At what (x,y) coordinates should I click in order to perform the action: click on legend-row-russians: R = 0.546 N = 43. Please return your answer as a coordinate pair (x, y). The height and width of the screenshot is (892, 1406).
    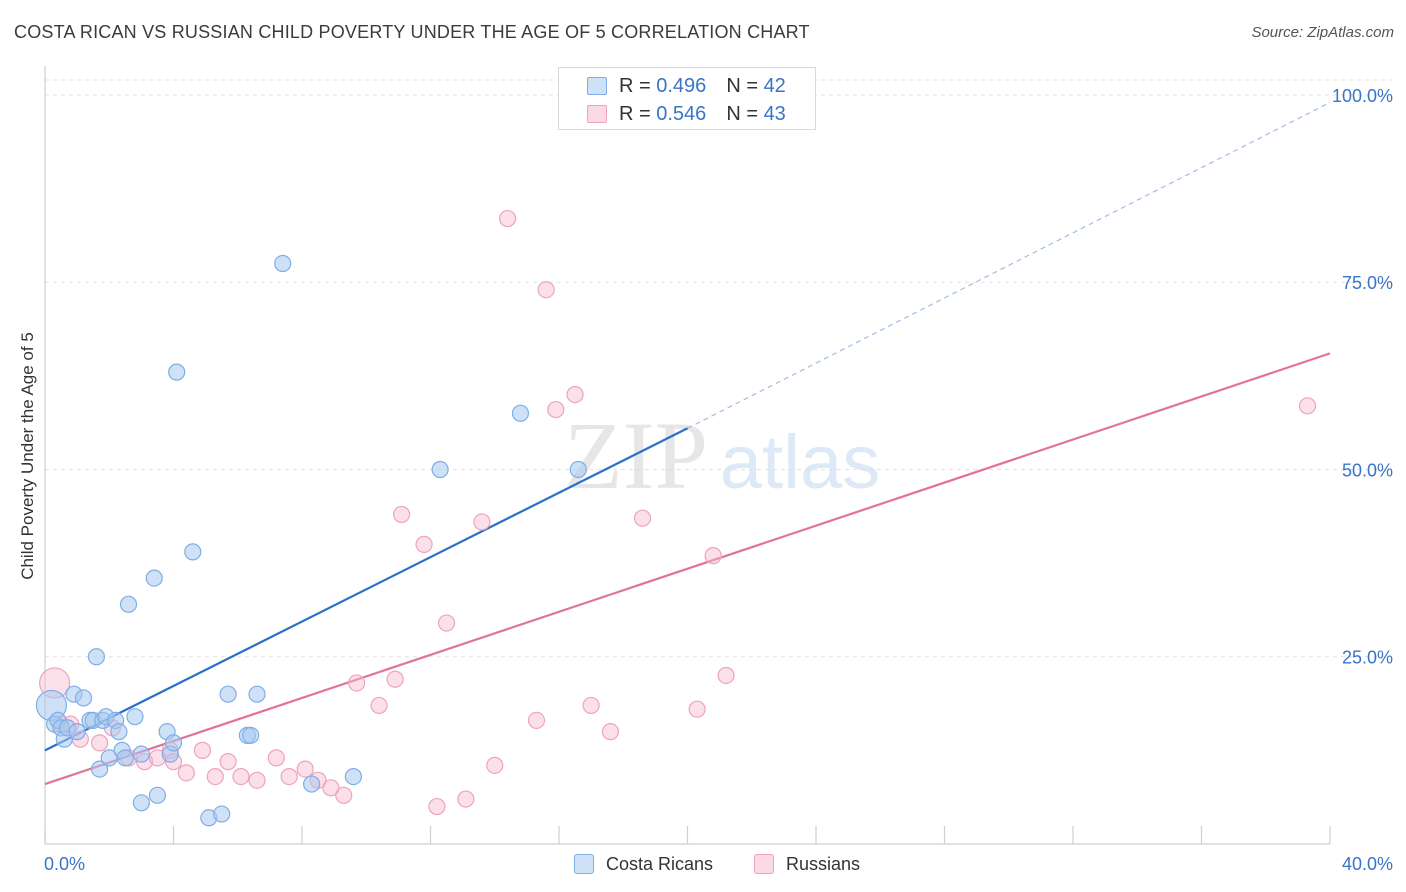
    Looking at the image, I should click on (686, 114).